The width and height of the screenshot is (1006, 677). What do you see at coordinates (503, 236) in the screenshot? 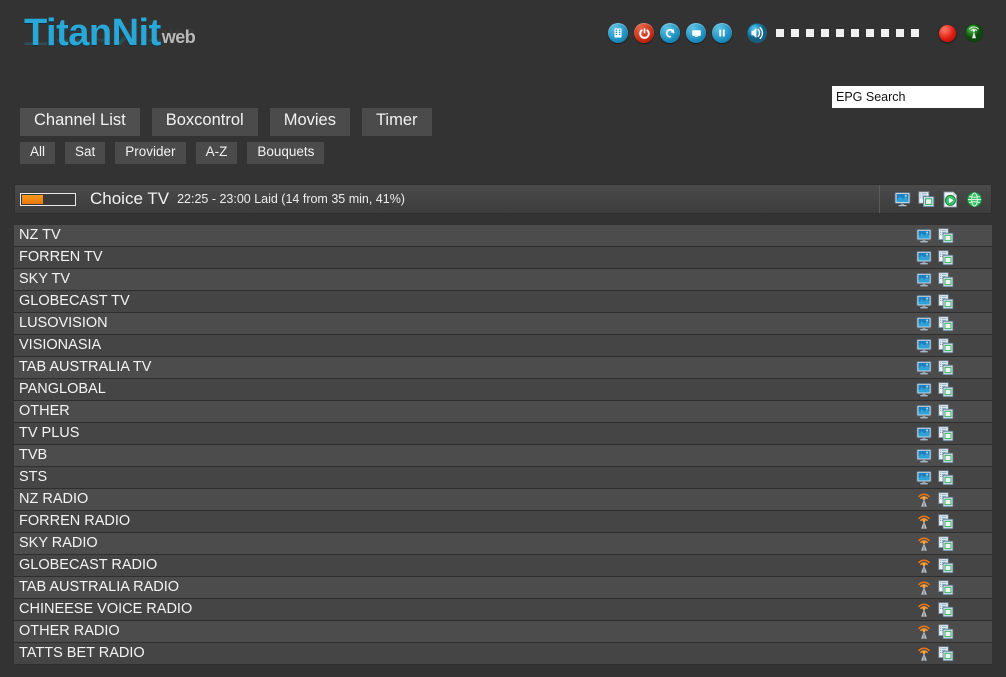
I see `bouquet-row: NZ TV` at bounding box center [503, 236].